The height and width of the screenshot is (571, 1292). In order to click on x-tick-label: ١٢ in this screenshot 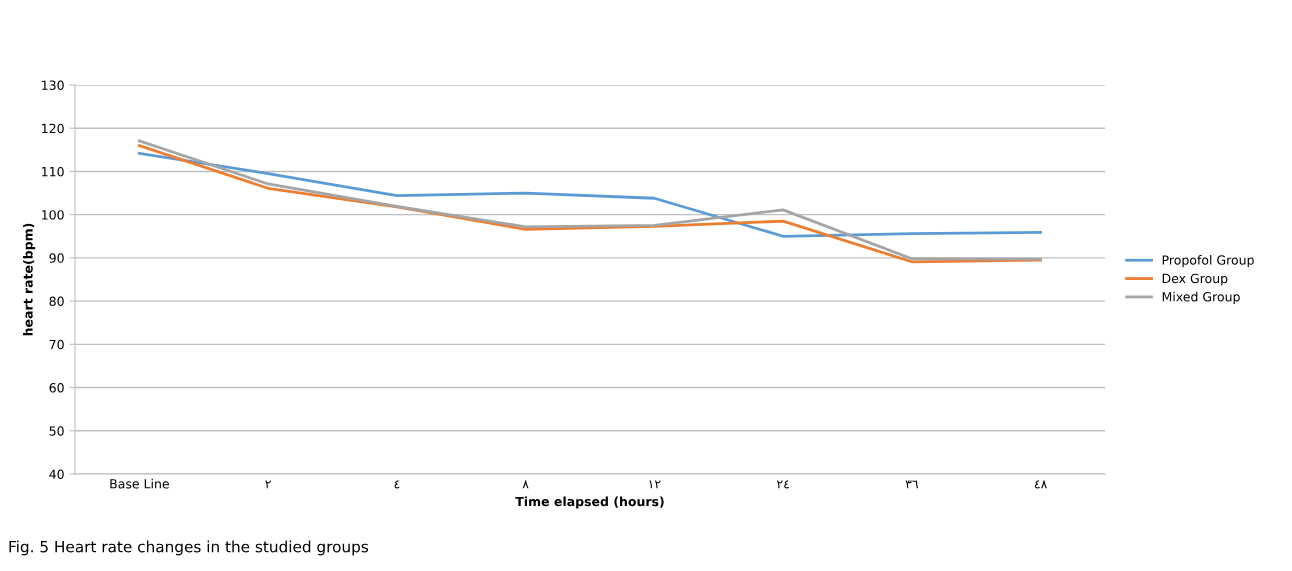, I will do `click(655, 484)`.